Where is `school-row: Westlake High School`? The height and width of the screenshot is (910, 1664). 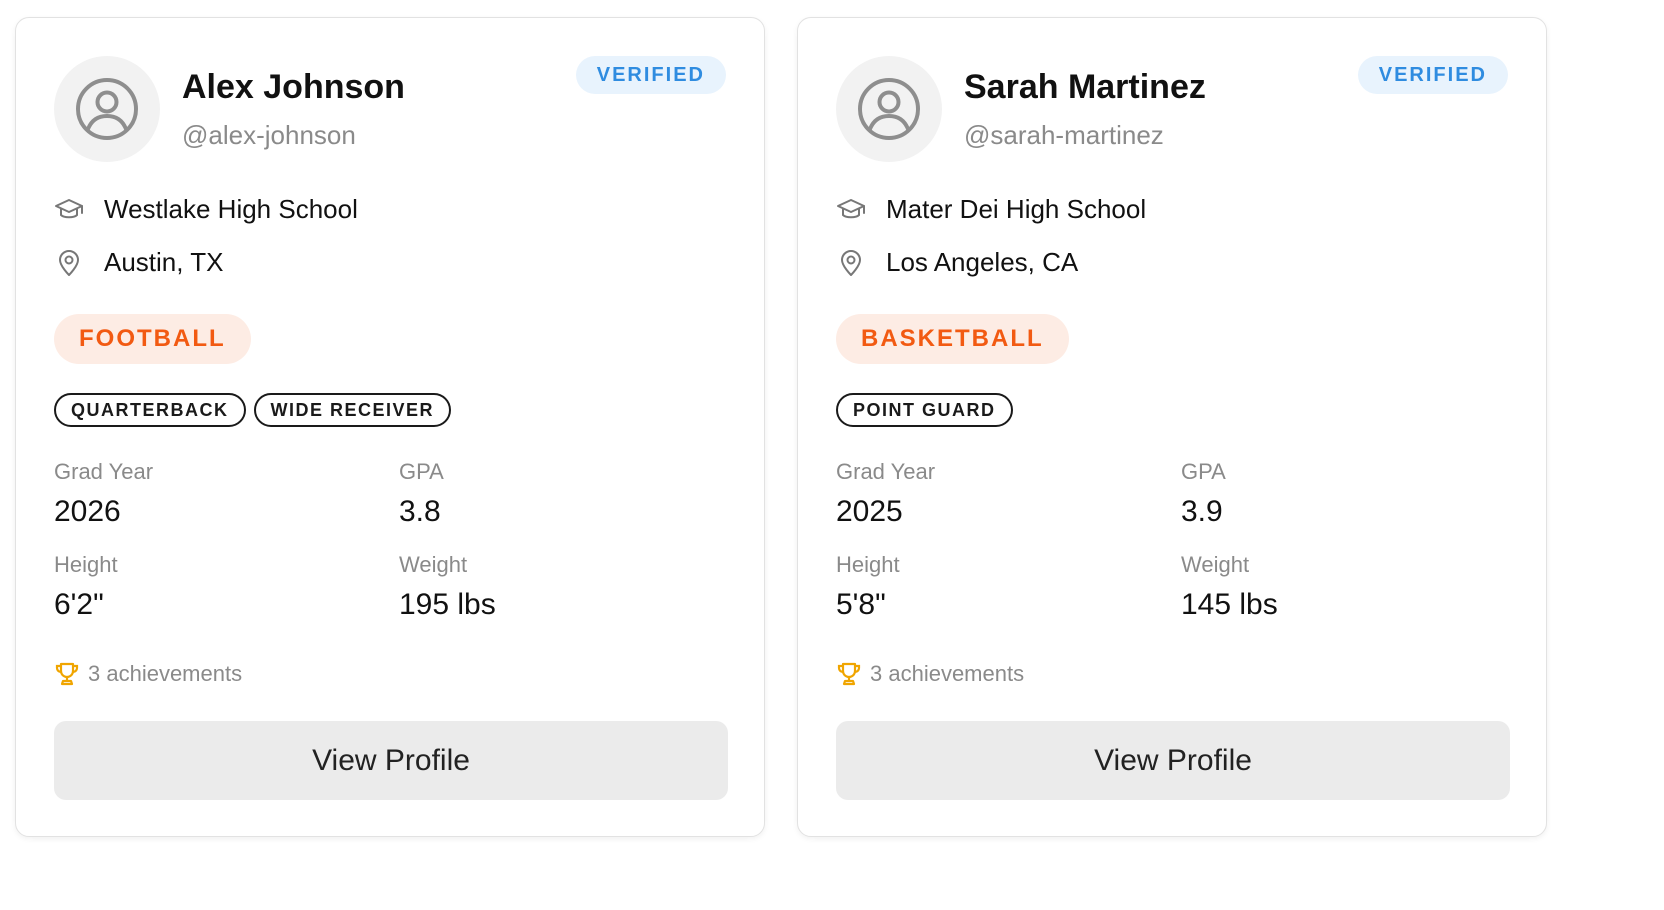
school-row: Westlake High School is located at coordinates (206, 209).